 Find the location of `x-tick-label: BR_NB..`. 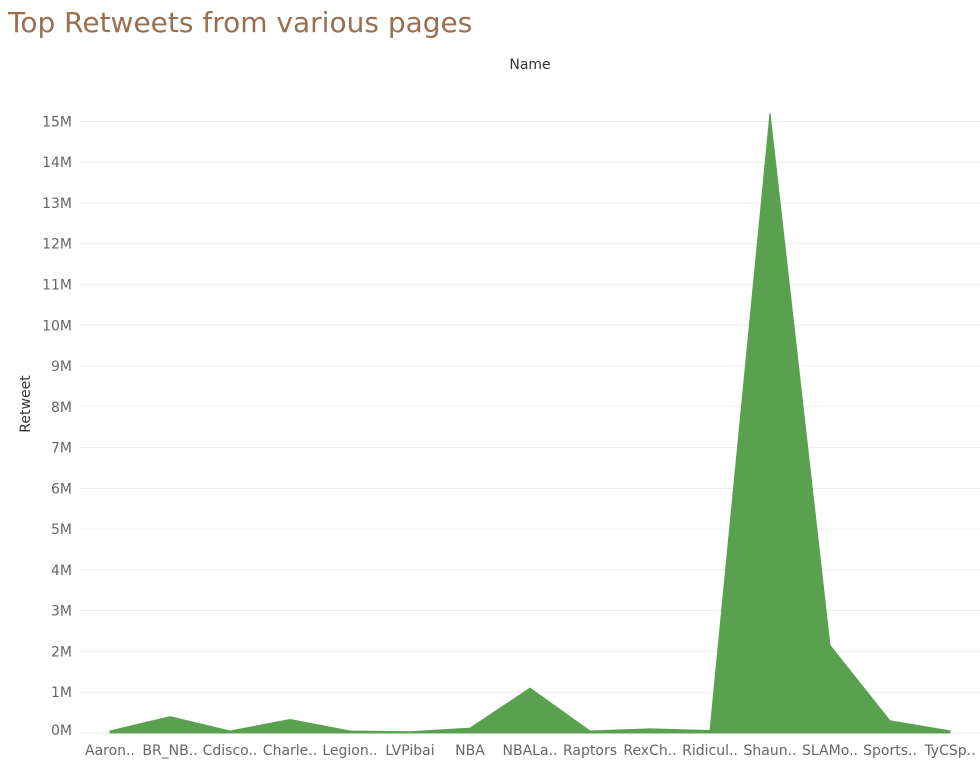

x-tick-label: BR_NB.. is located at coordinates (169, 751).